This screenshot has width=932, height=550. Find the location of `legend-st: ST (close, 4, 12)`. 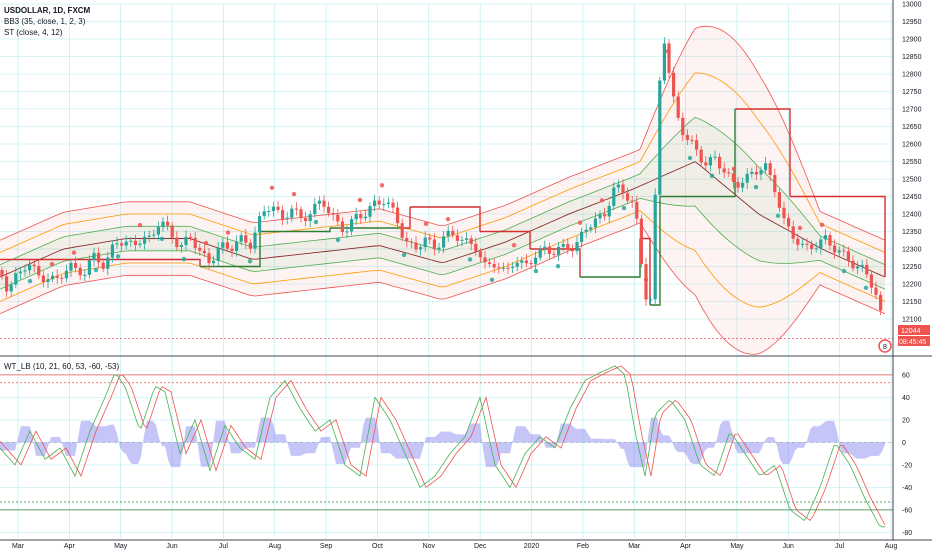

legend-st: ST (close, 4, 12) is located at coordinates (33, 32).